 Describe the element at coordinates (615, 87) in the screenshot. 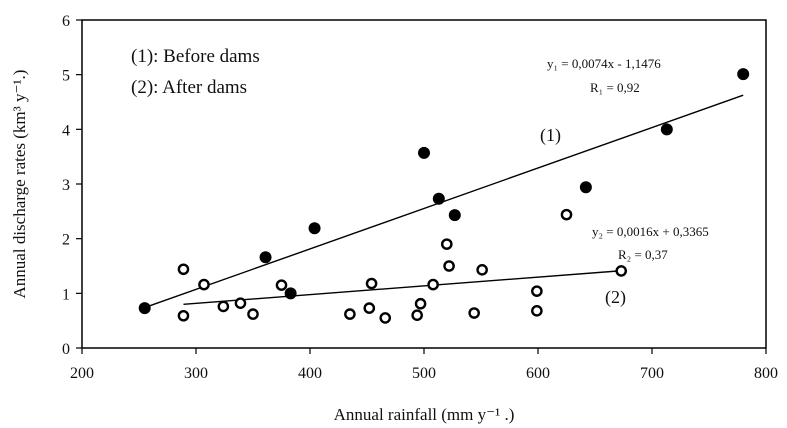

I see `r-value-series-1: R₁ = 0,92` at that location.